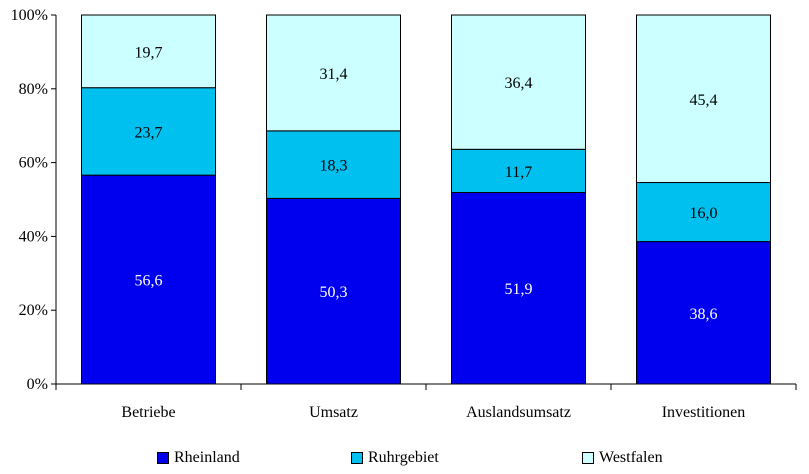 The width and height of the screenshot is (809, 474). Describe the element at coordinates (163, 458) in the screenshot. I see `legend-swatch-rheinland` at that location.